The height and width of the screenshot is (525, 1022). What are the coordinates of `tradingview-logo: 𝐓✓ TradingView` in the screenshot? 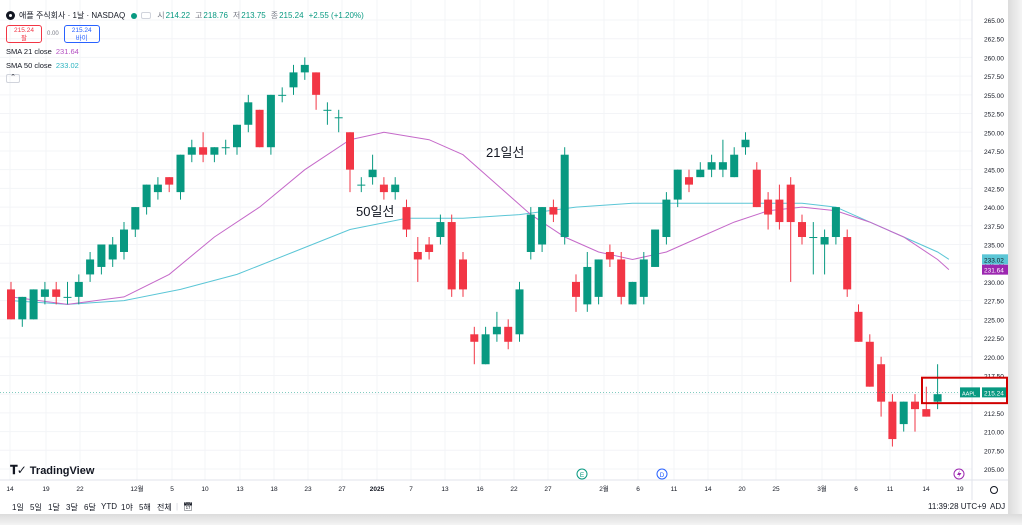 It's located at (52, 470).